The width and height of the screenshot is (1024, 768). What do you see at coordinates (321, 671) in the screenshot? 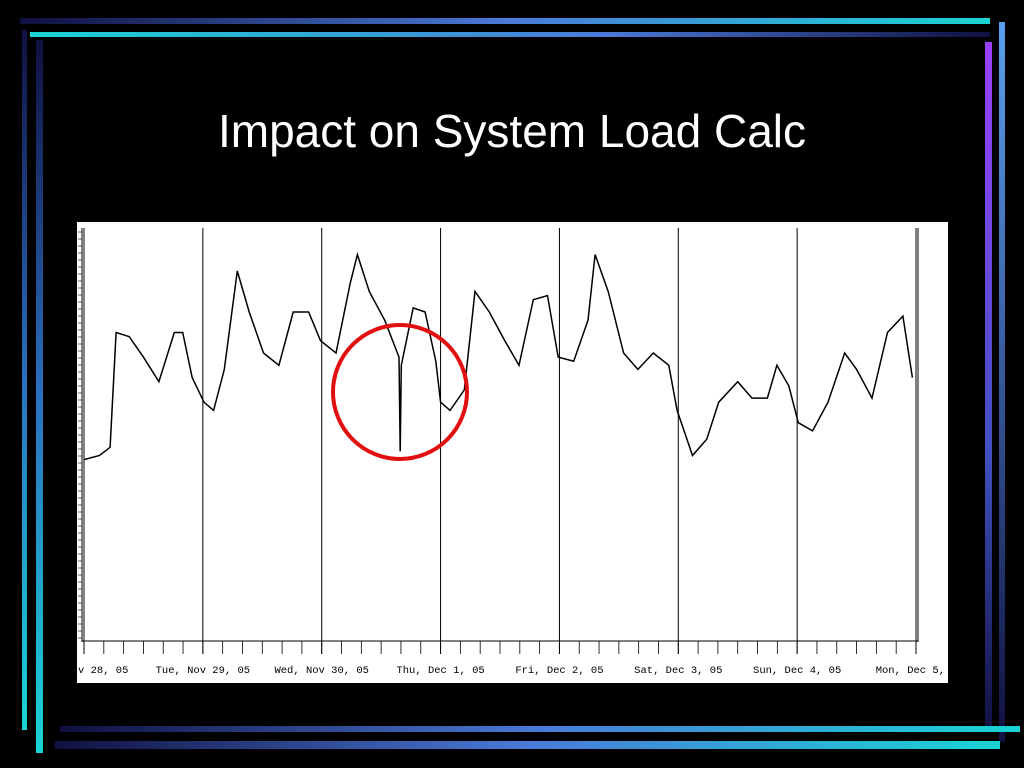
I see `x-tick-label: Wed, Nov 30, 05` at bounding box center [321, 671].